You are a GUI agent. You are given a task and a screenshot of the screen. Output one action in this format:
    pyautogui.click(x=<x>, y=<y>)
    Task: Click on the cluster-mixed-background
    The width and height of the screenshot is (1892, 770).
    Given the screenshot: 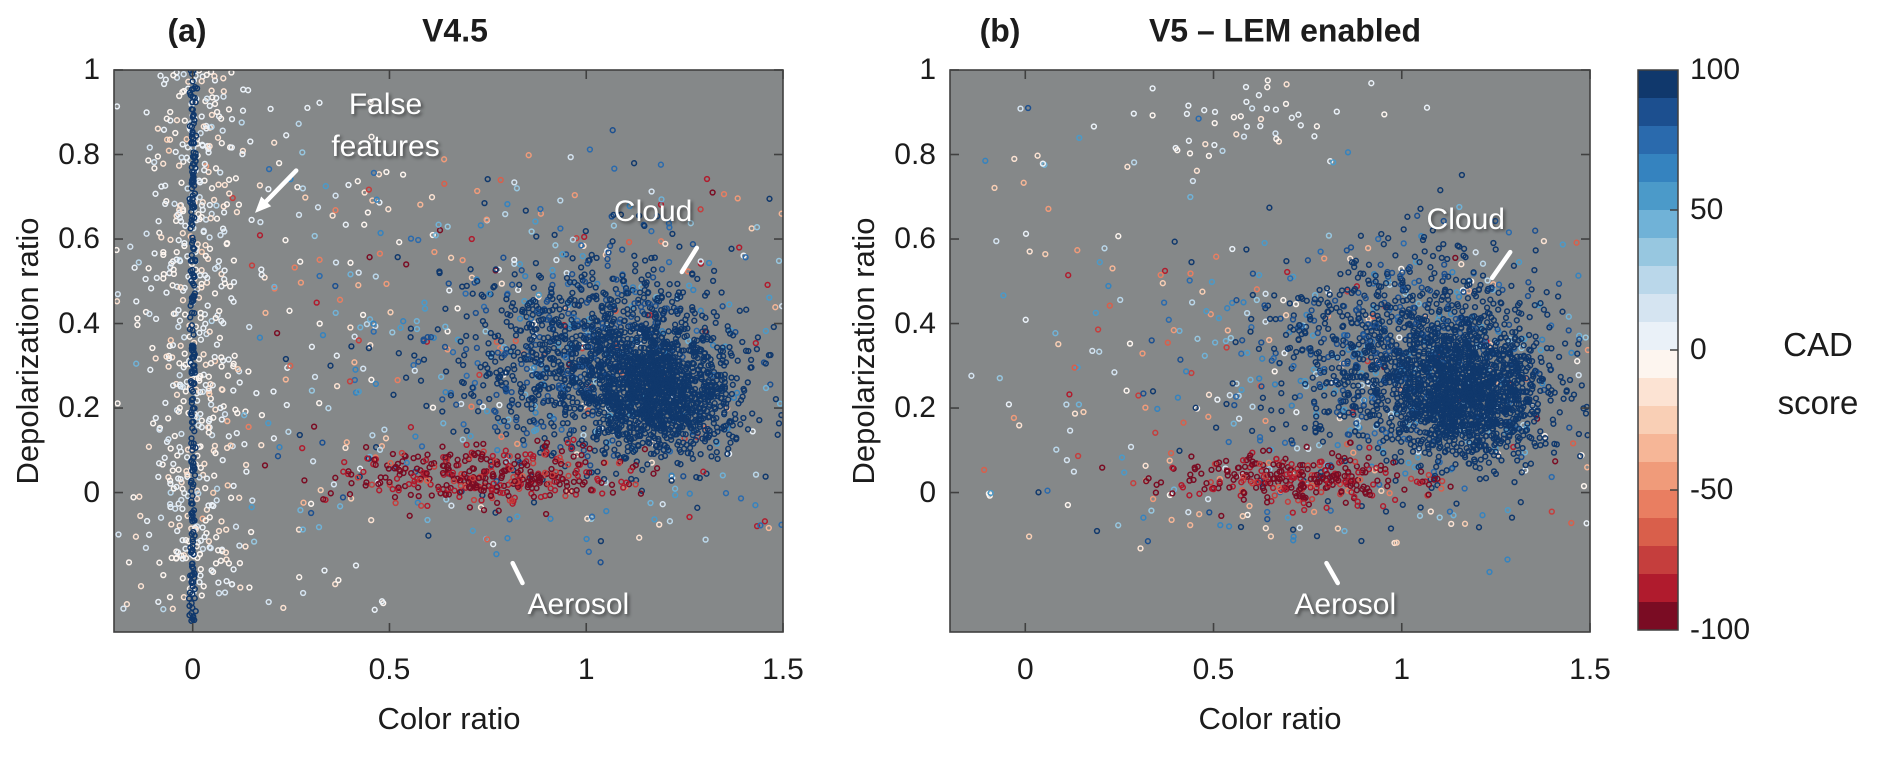 What is the action you would take?
    pyautogui.click(x=1327, y=392)
    